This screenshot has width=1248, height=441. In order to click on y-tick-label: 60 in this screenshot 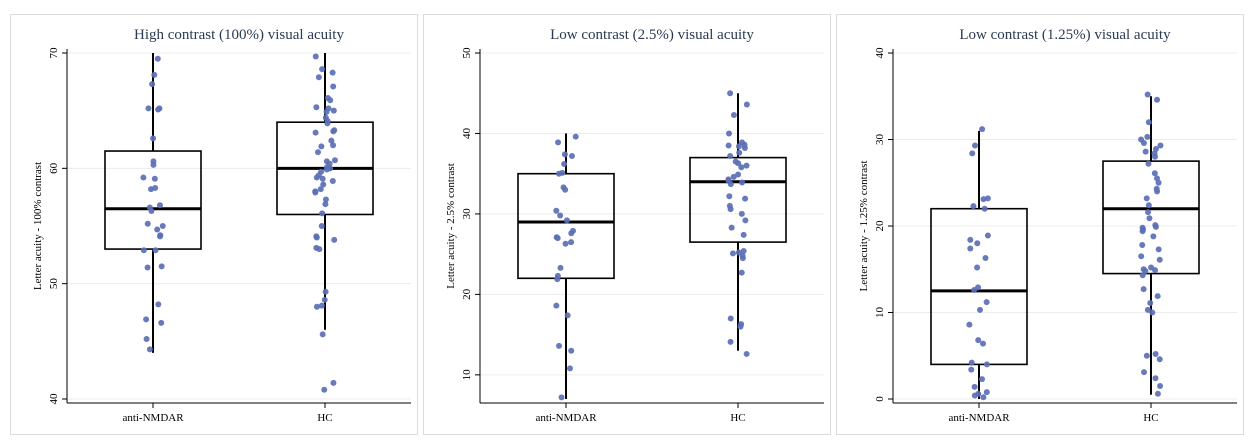, I will do `click(54, 168)`.